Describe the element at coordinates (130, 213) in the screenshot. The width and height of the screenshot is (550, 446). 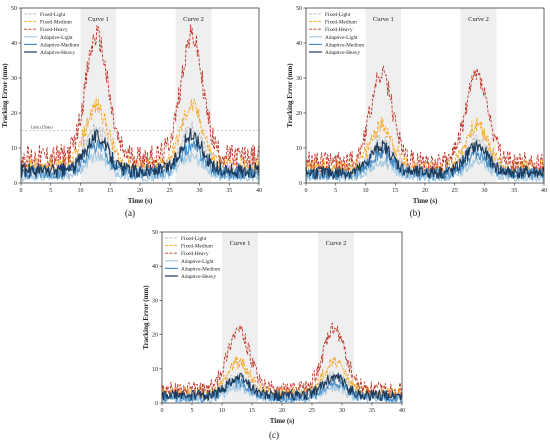
I see `panel-label-a: (a)` at that location.